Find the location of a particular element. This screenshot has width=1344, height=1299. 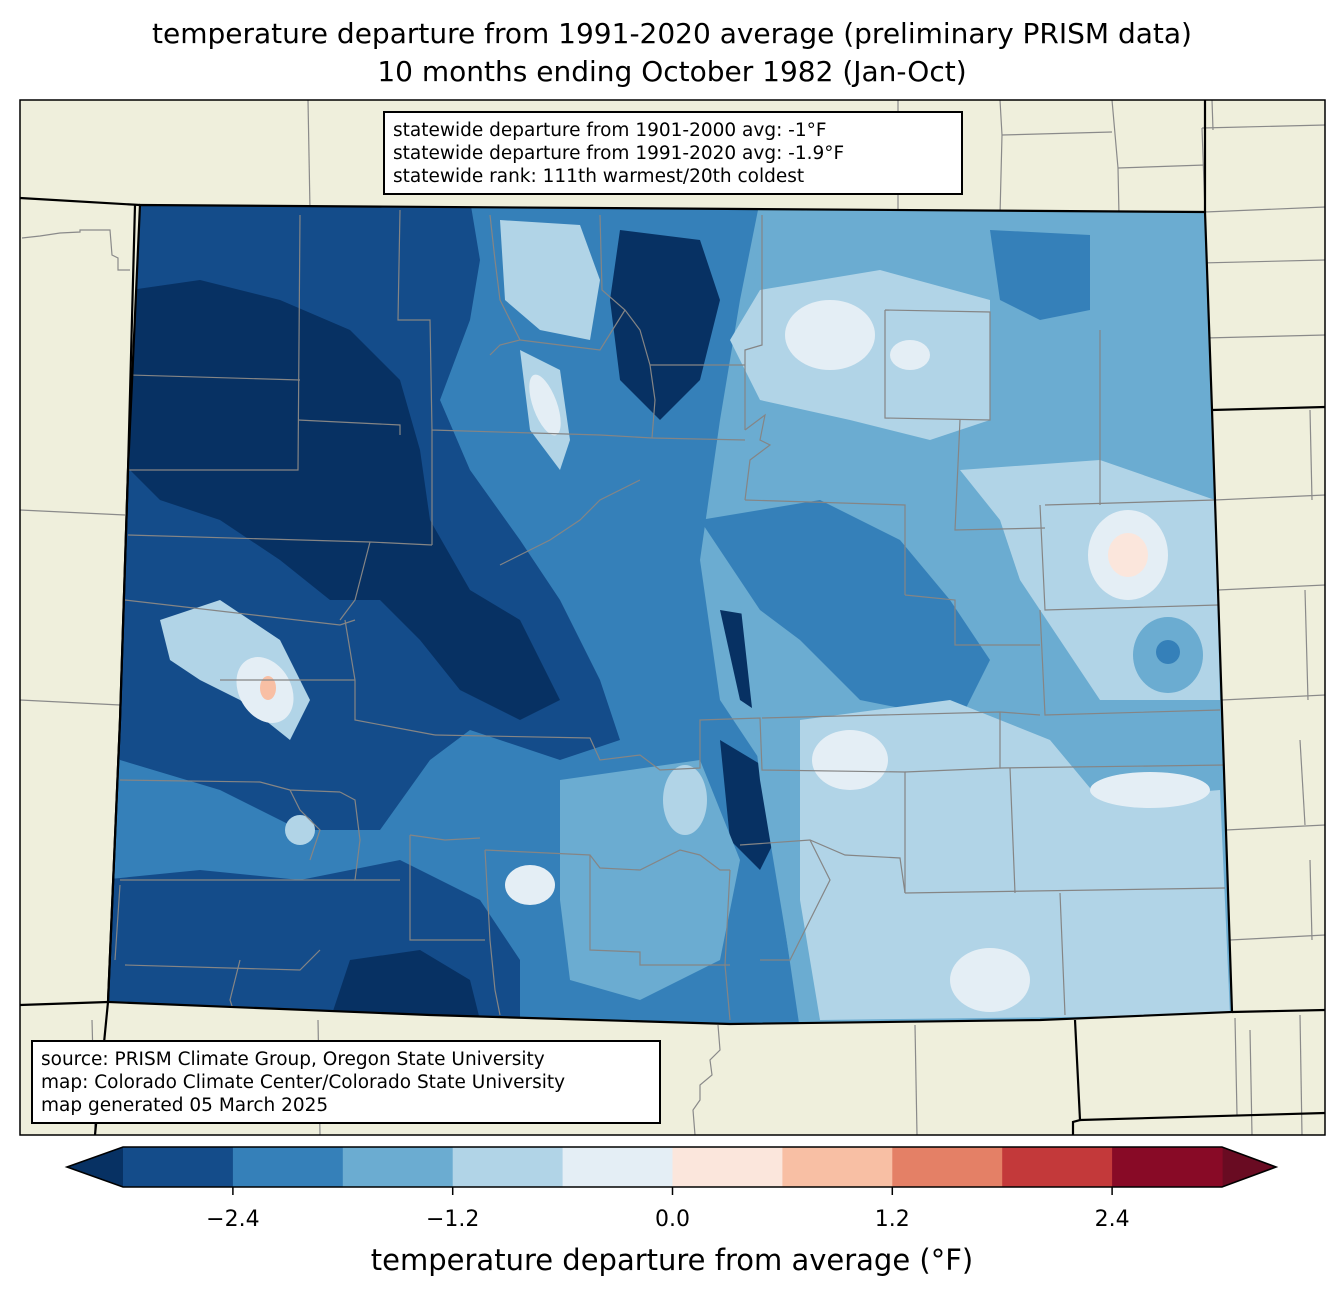

colorbar-extend-high is located at coordinates (1249, 1167).